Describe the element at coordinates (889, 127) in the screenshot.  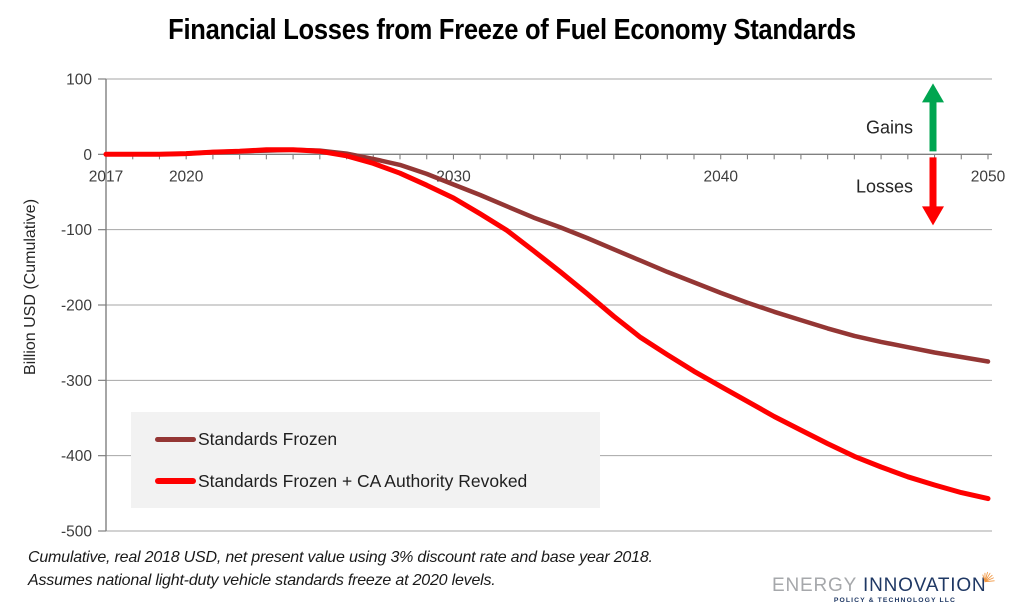
I see `gains-label: Gains` at that location.